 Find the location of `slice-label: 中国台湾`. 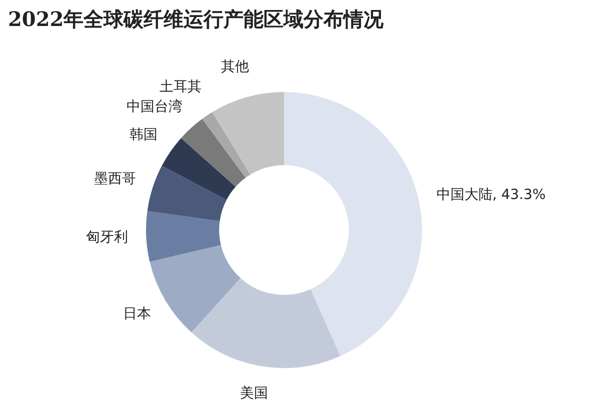

slice-label: 中国台湾 is located at coordinates (154, 106).